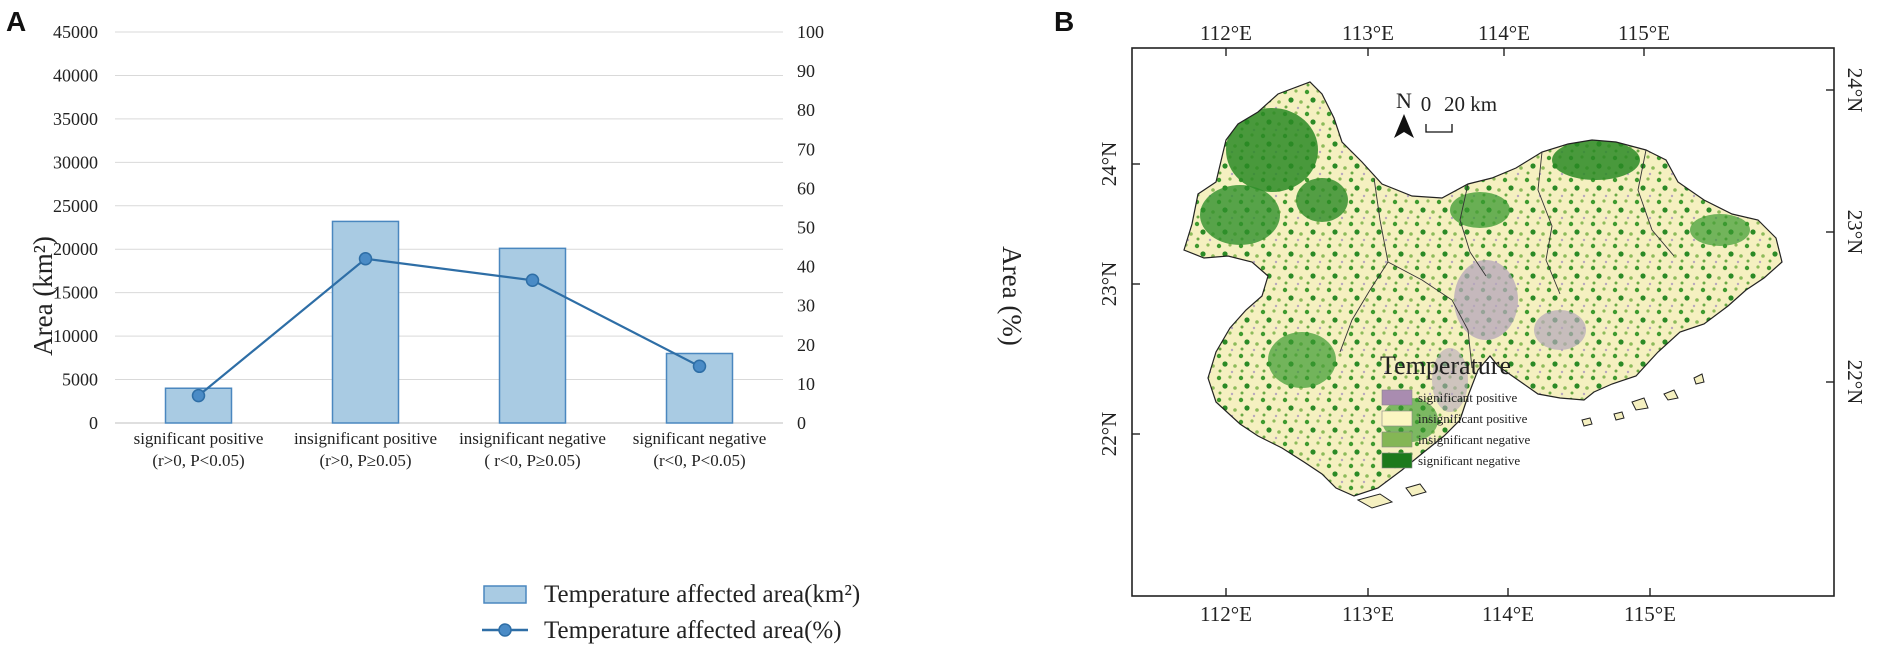 The height and width of the screenshot is (654, 1904). I want to click on left-tick-label: 0, so click(93, 423).